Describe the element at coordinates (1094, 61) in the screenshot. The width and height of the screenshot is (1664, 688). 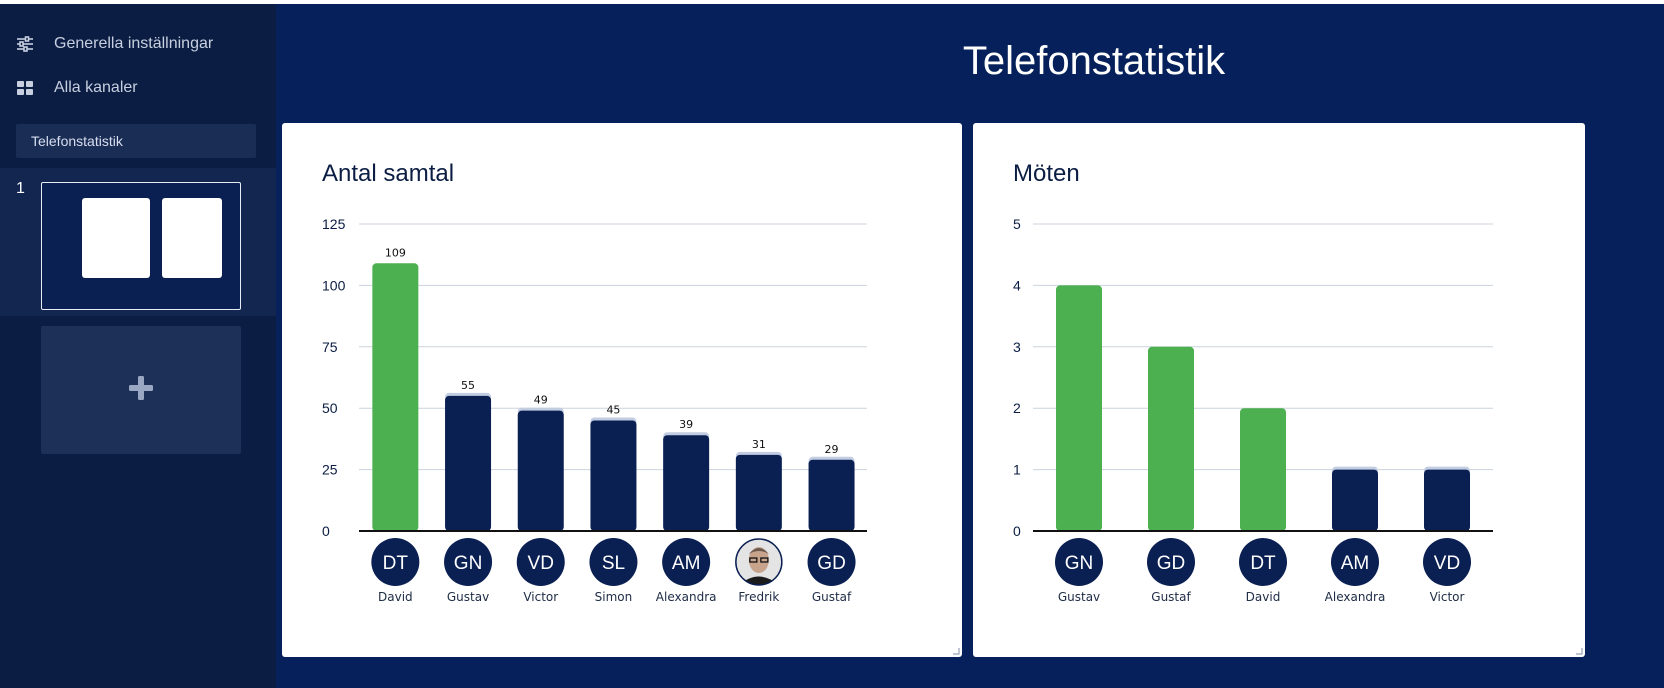
I see `page-title: Telefonstatistik` at that location.